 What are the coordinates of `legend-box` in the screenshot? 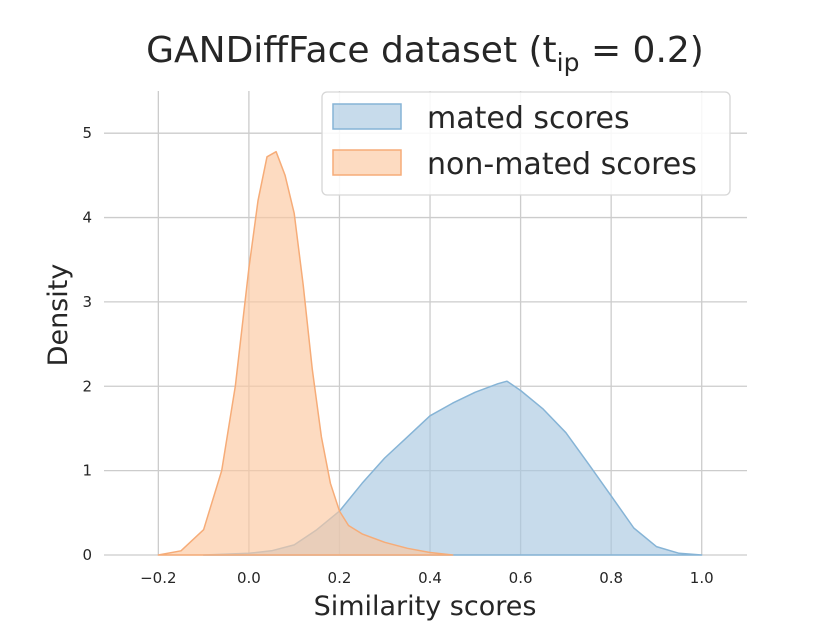 It's located at (526, 143).